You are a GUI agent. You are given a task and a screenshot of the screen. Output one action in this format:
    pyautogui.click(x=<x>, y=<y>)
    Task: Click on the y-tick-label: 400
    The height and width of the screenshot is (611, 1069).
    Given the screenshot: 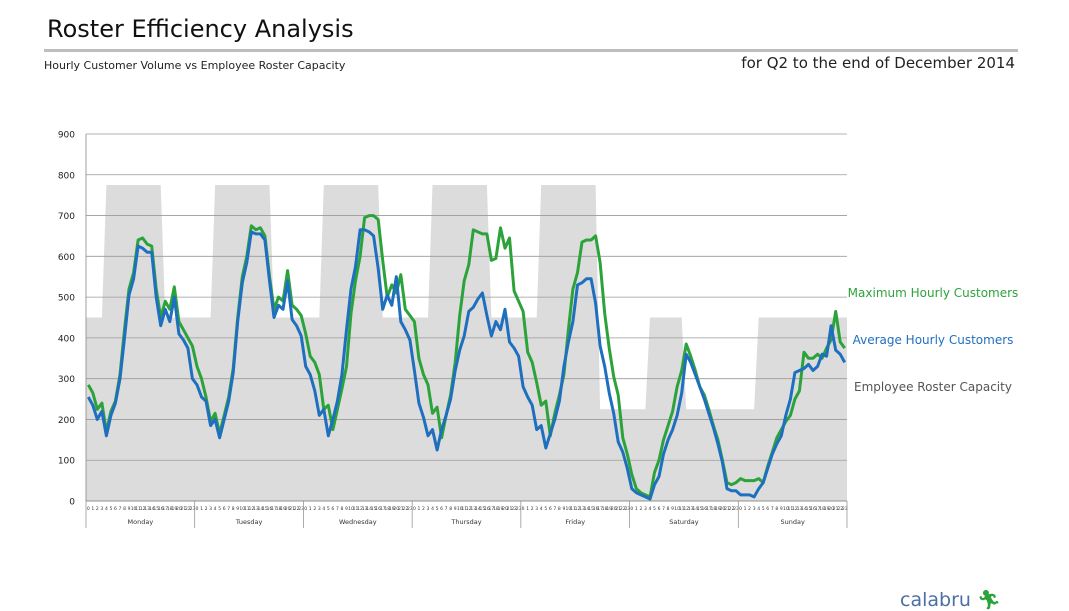 What is the action you would take?
    pyautogui.click(x=66, y=339)
    